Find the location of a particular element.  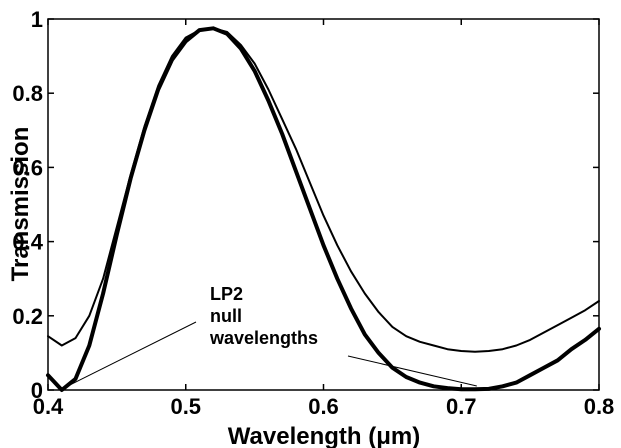

y-axis-label: Transmission is located at coordinates (20, 204).